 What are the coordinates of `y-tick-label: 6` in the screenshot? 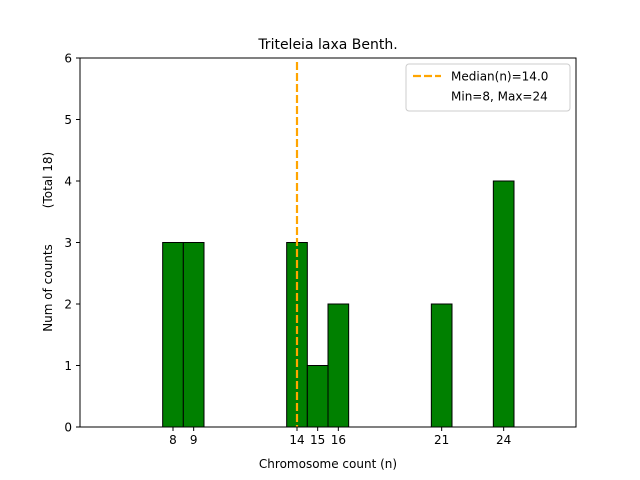 It's located at (68, 59).